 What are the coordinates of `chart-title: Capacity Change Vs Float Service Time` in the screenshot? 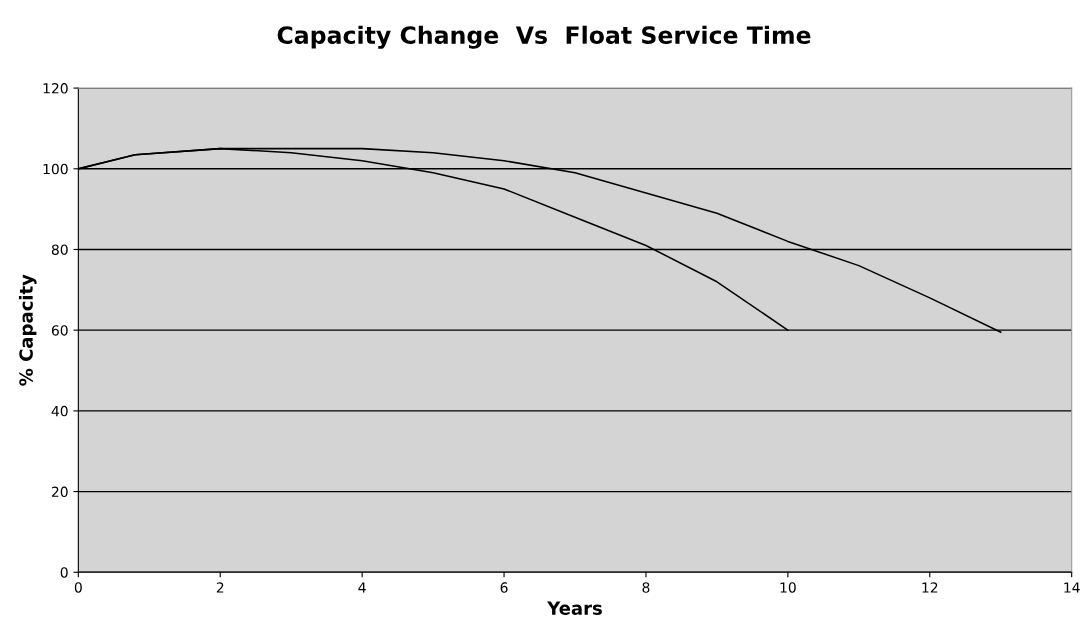 It's located at (544, 37).